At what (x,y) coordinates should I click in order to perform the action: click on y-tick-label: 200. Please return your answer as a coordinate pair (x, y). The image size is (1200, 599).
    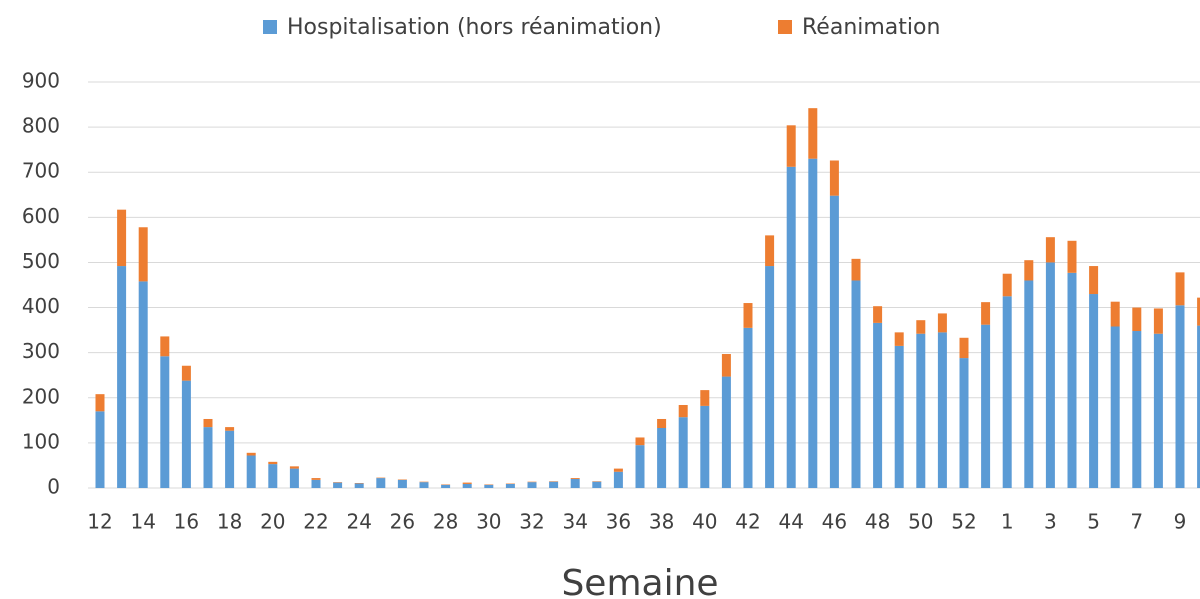
    Looking at the image, I should click on (41, 396).